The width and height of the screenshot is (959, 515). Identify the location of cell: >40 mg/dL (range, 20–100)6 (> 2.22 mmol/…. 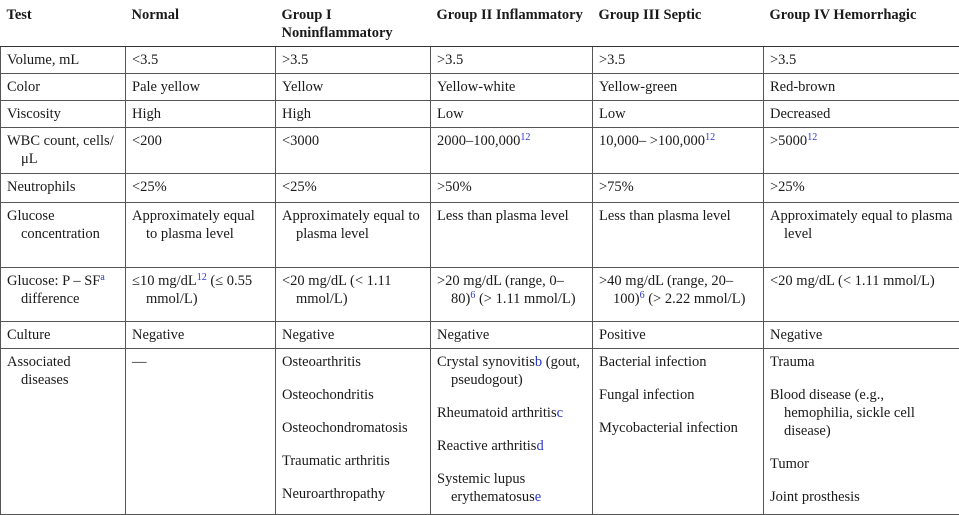
(678, 295).